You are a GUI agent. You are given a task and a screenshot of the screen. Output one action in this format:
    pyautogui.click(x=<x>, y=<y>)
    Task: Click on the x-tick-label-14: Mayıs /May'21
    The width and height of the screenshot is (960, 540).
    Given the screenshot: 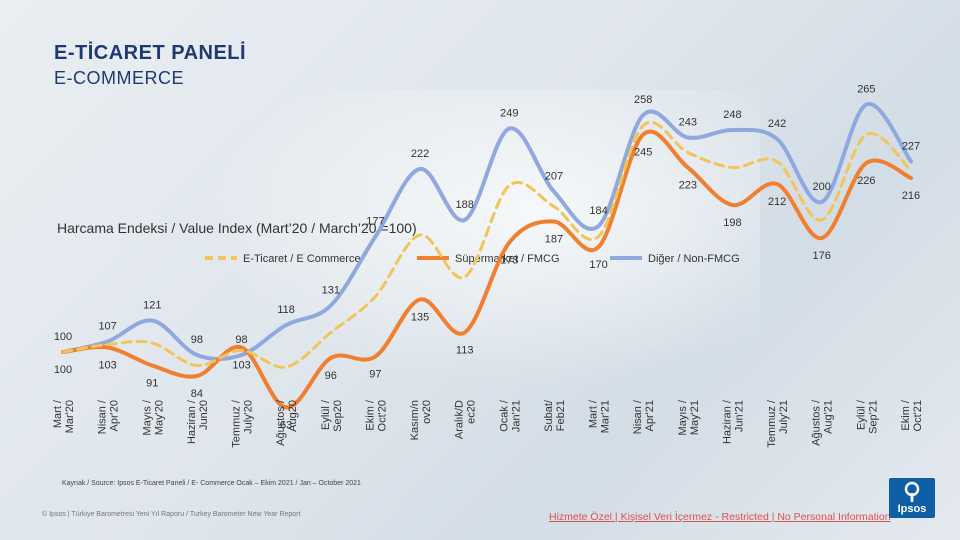 What is the action you would take?
    pyautogui.click(x=689, y=417)
    